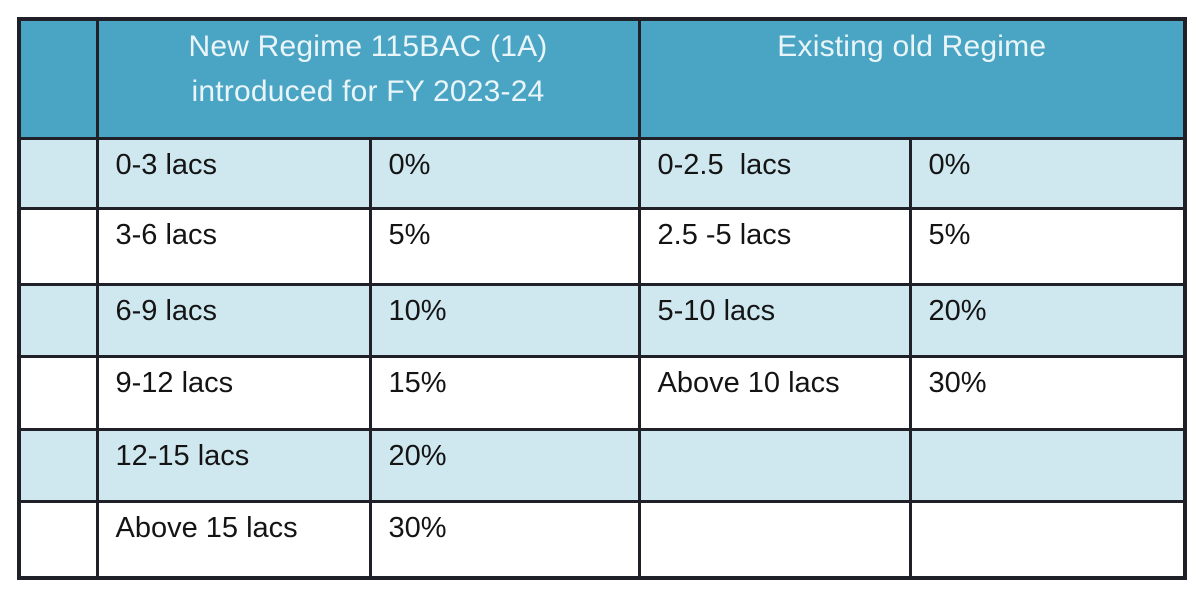  What do you see at coordinates (504, 392) in the screenshot?
I see `new-regime-rate-cell: 15%` at bounding box center [504, 392].